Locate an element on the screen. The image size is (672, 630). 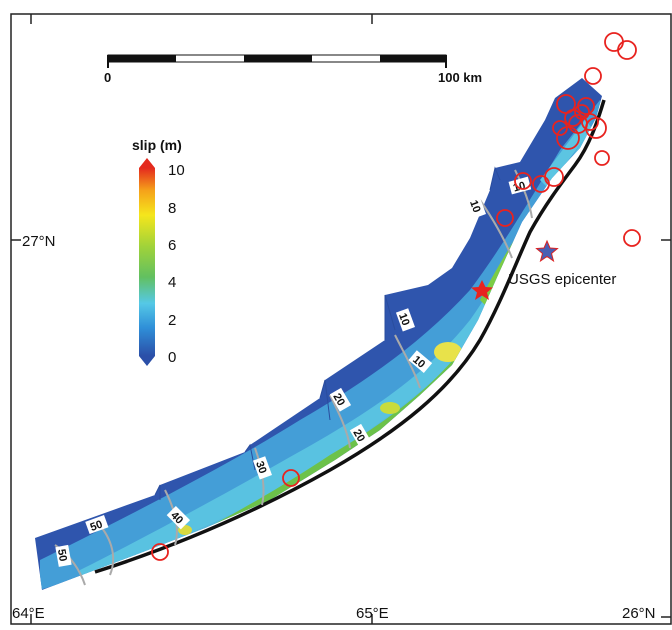
lat-label-bottom: 26°N is located at coordinates (639, 613).